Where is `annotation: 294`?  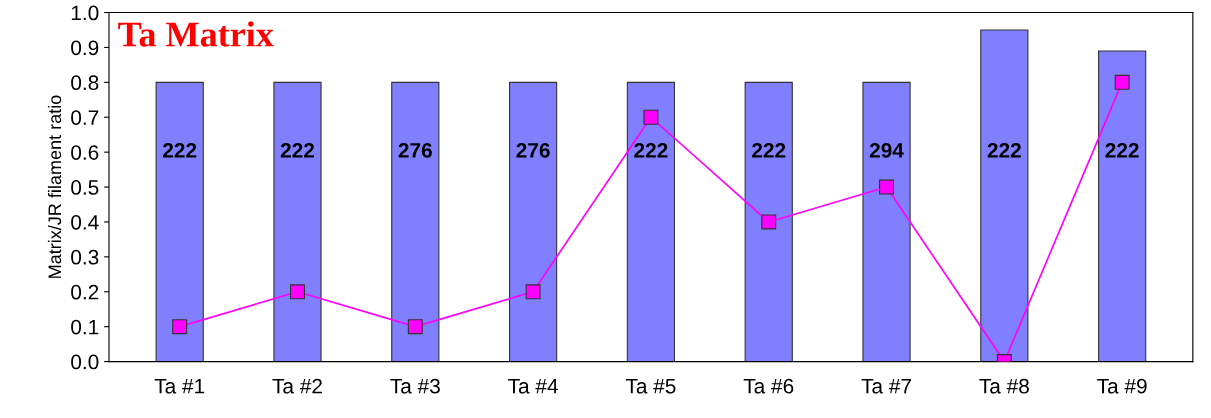 annotation: 294 is located at coordinates (886, 150).